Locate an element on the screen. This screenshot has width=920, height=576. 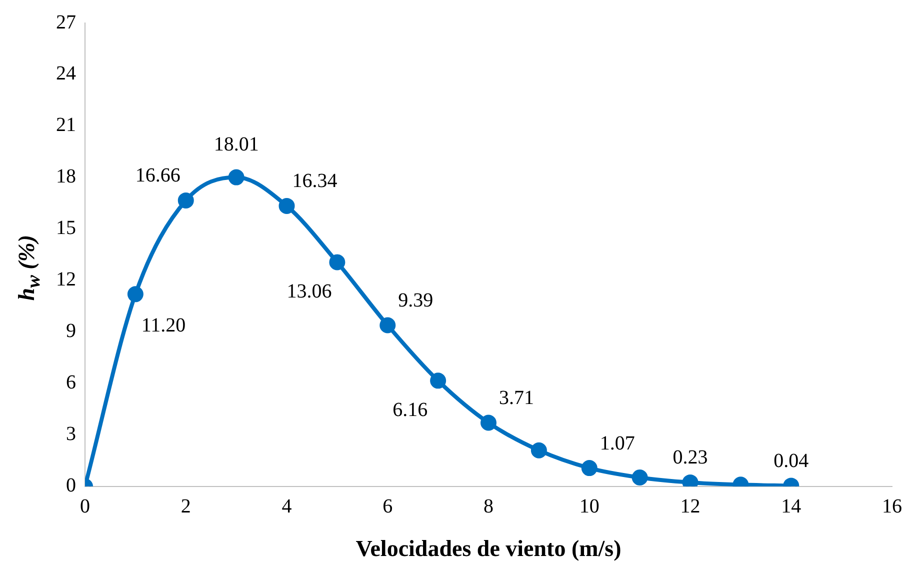
data-label: 0.04 is located at coordinates (791, 461).